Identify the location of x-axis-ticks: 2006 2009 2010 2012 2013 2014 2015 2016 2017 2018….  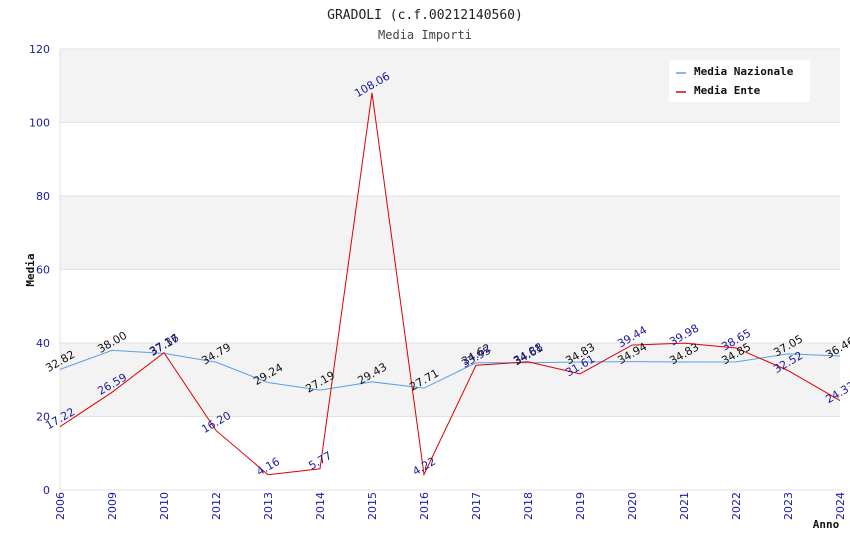
(450, 506).